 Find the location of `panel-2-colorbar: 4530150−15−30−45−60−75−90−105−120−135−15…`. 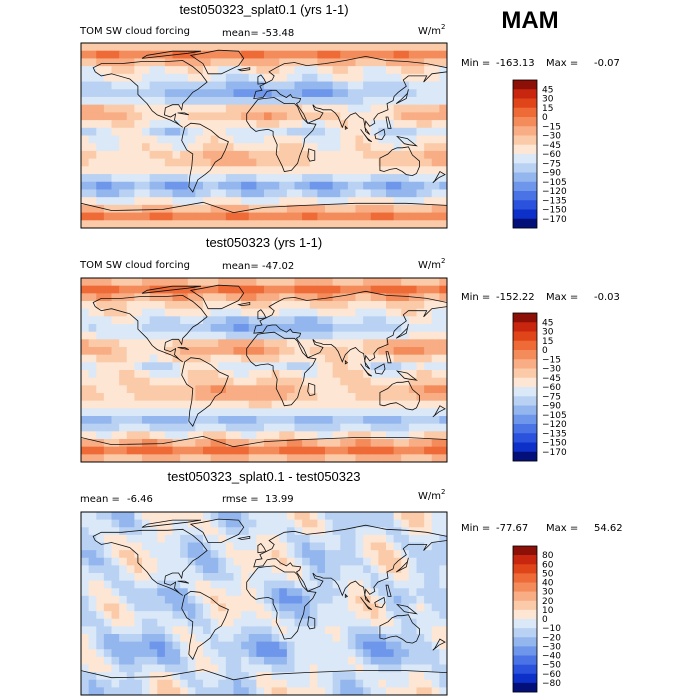

panel-2-colorbar: 4530150−15−30−45−60−75−90−105−120−135−15… is located at coordinates (539, 387).